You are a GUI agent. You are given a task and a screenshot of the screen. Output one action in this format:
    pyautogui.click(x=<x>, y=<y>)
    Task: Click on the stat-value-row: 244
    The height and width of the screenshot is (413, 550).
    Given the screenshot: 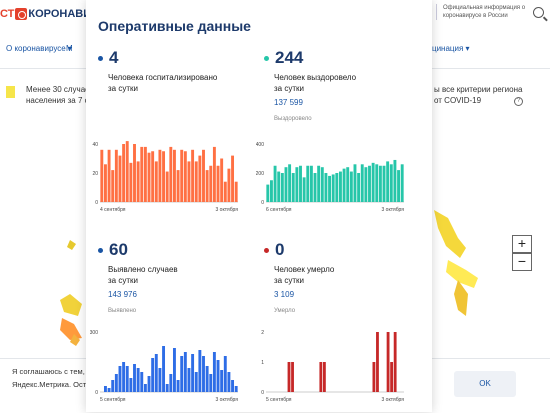 What is the action you would take?
    pyautogui.click(x=283, y=58)
    